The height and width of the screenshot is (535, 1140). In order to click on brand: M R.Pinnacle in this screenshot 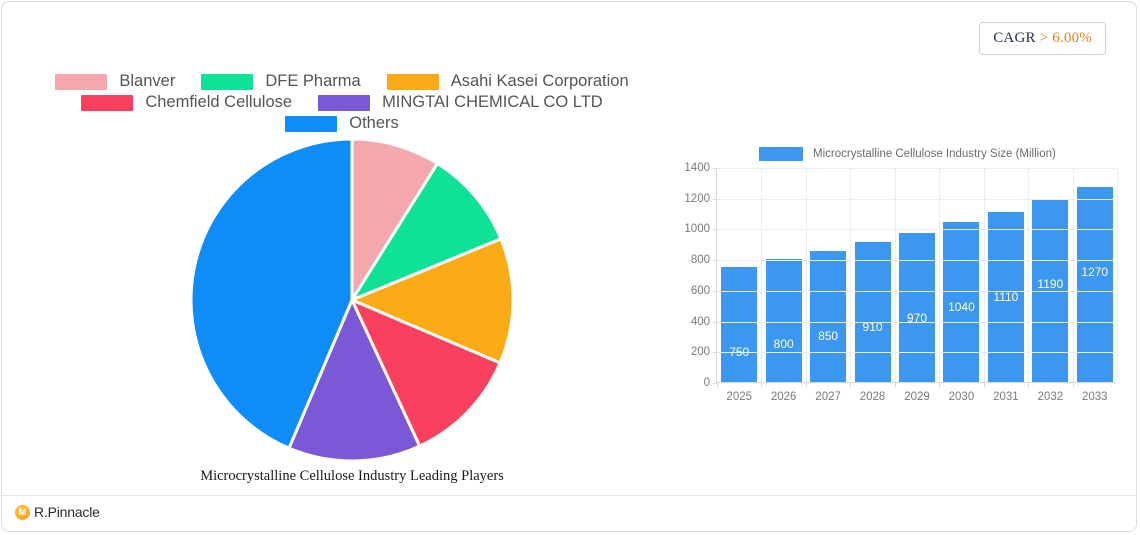, I will do `click(57, 512)`.